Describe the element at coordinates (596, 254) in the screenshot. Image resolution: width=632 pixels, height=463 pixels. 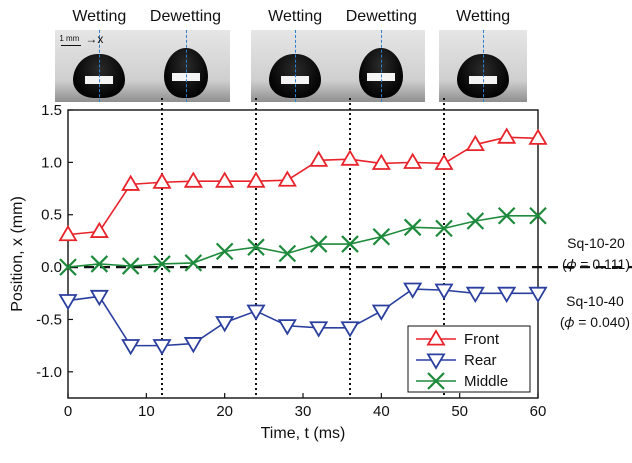
I see `side-label-sq-10-20: Sq-10-20 (𝜙 = 0.111)` at that location.